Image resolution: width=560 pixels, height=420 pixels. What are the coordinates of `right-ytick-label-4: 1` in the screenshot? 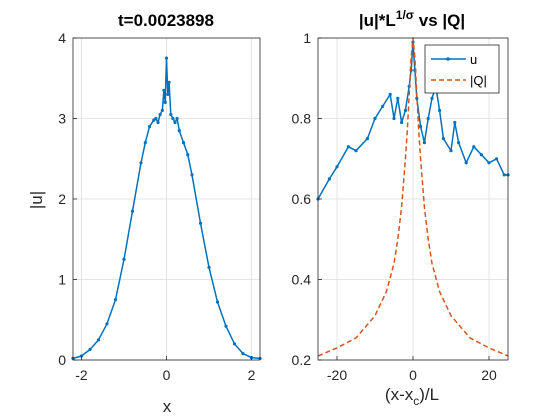 It's located at (307, 38).